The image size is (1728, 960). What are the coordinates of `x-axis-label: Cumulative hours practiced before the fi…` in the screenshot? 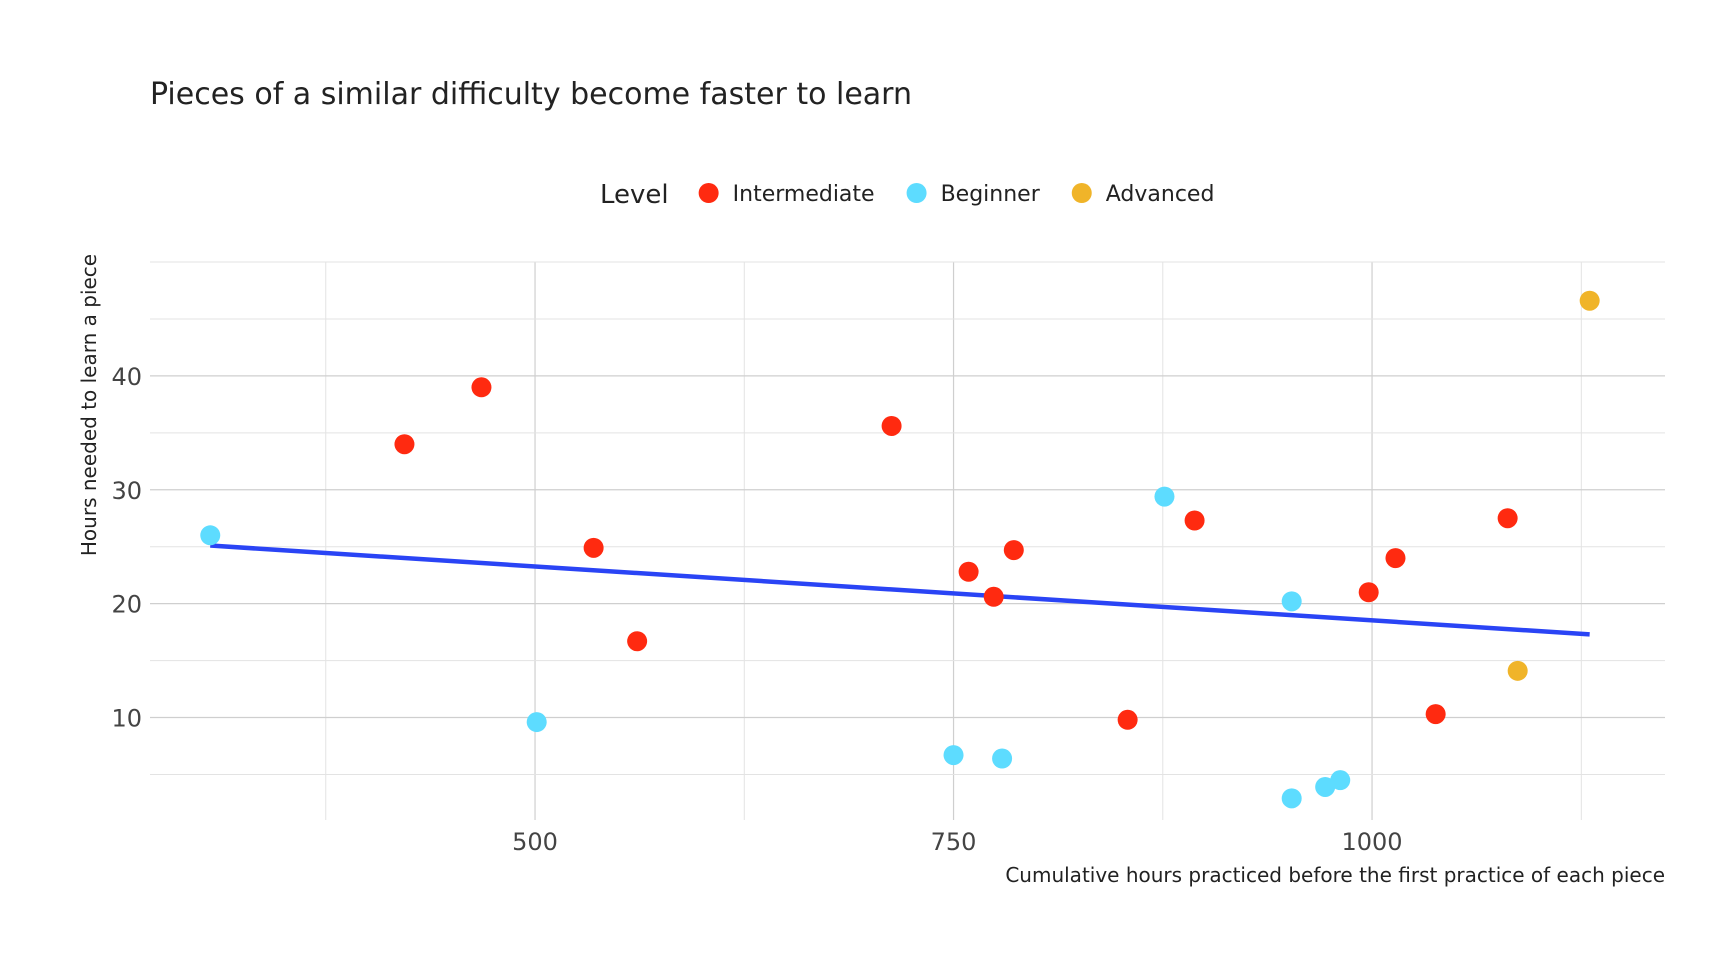 It's located at (1335, 875).